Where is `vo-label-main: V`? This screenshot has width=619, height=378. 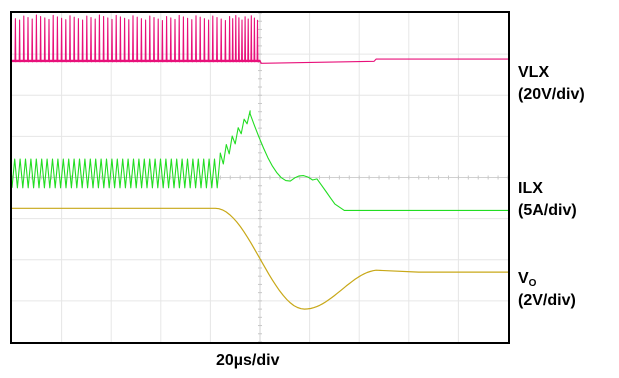
vo-label-main: V is located at coordinates (523, 278).